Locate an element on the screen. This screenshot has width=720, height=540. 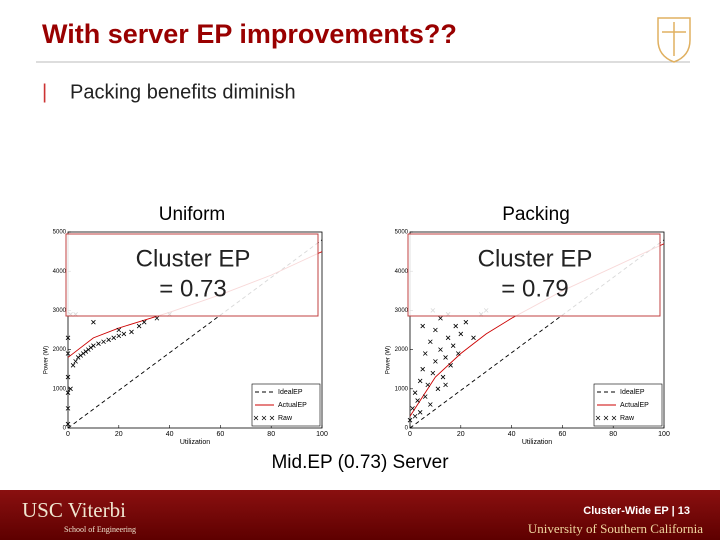
series-line is located at coordinates (195, 334).